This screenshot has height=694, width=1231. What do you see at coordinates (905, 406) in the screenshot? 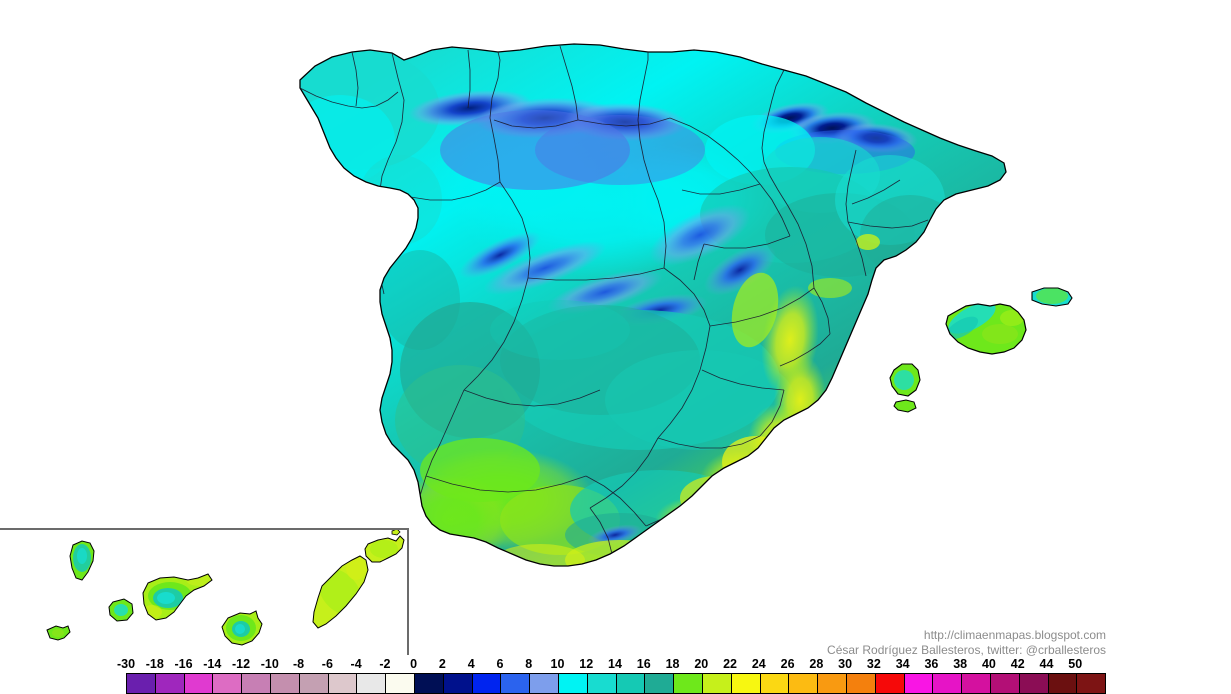
I see `formentera-outline` at bounding box center [905, 406].